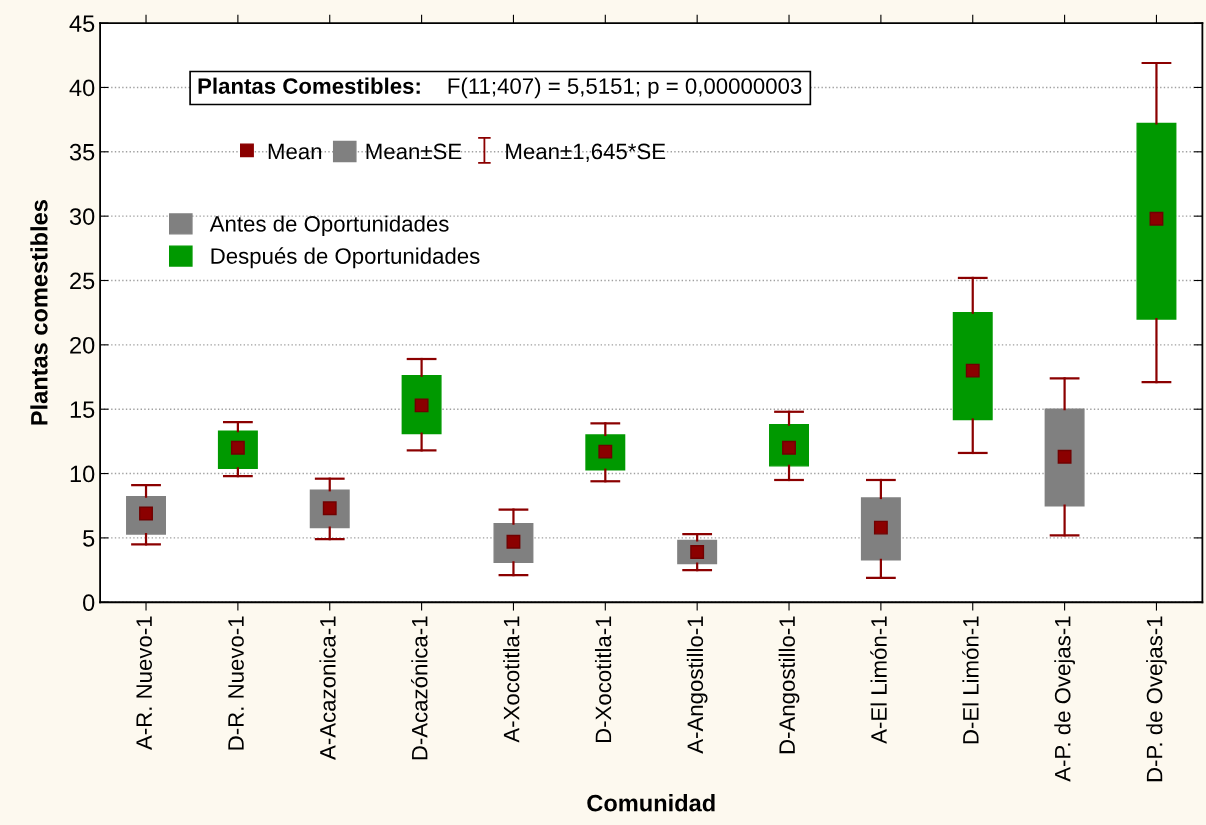  I want to click on y-axis-title: Plantas comestibles, so click(39, 312).